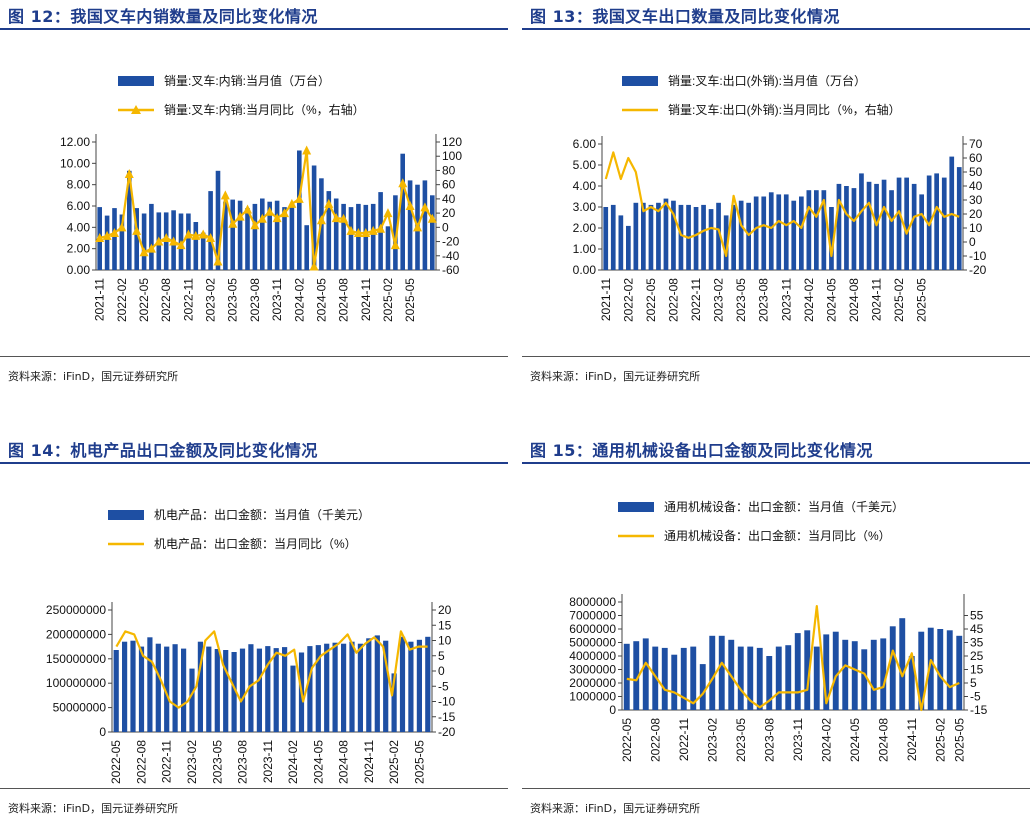 The width and height of the screenshot is (1032, 834). What do you see at coordinates (673, 300) in the screenshot?
I see `x-tick-label: 2022-08` at bounding box center [673, 300].